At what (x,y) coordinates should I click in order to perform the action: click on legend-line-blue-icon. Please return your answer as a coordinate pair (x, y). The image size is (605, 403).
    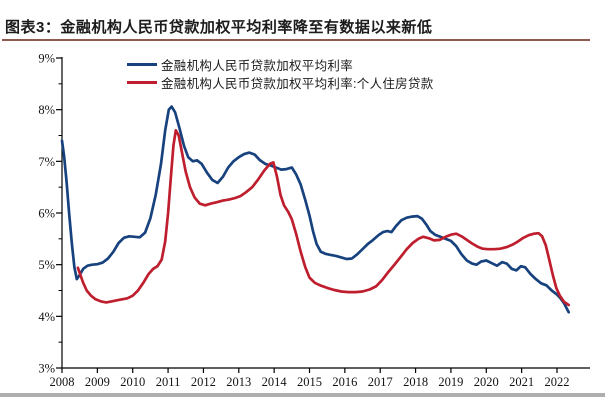
    Looking at the image, I should click on (142, 64).